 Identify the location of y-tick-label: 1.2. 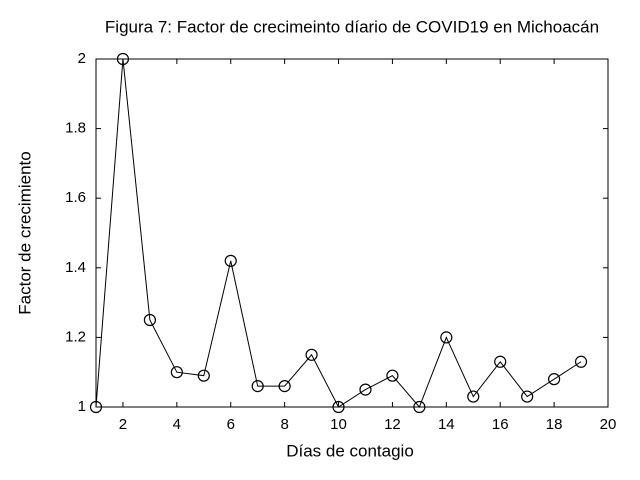
(75, 336).